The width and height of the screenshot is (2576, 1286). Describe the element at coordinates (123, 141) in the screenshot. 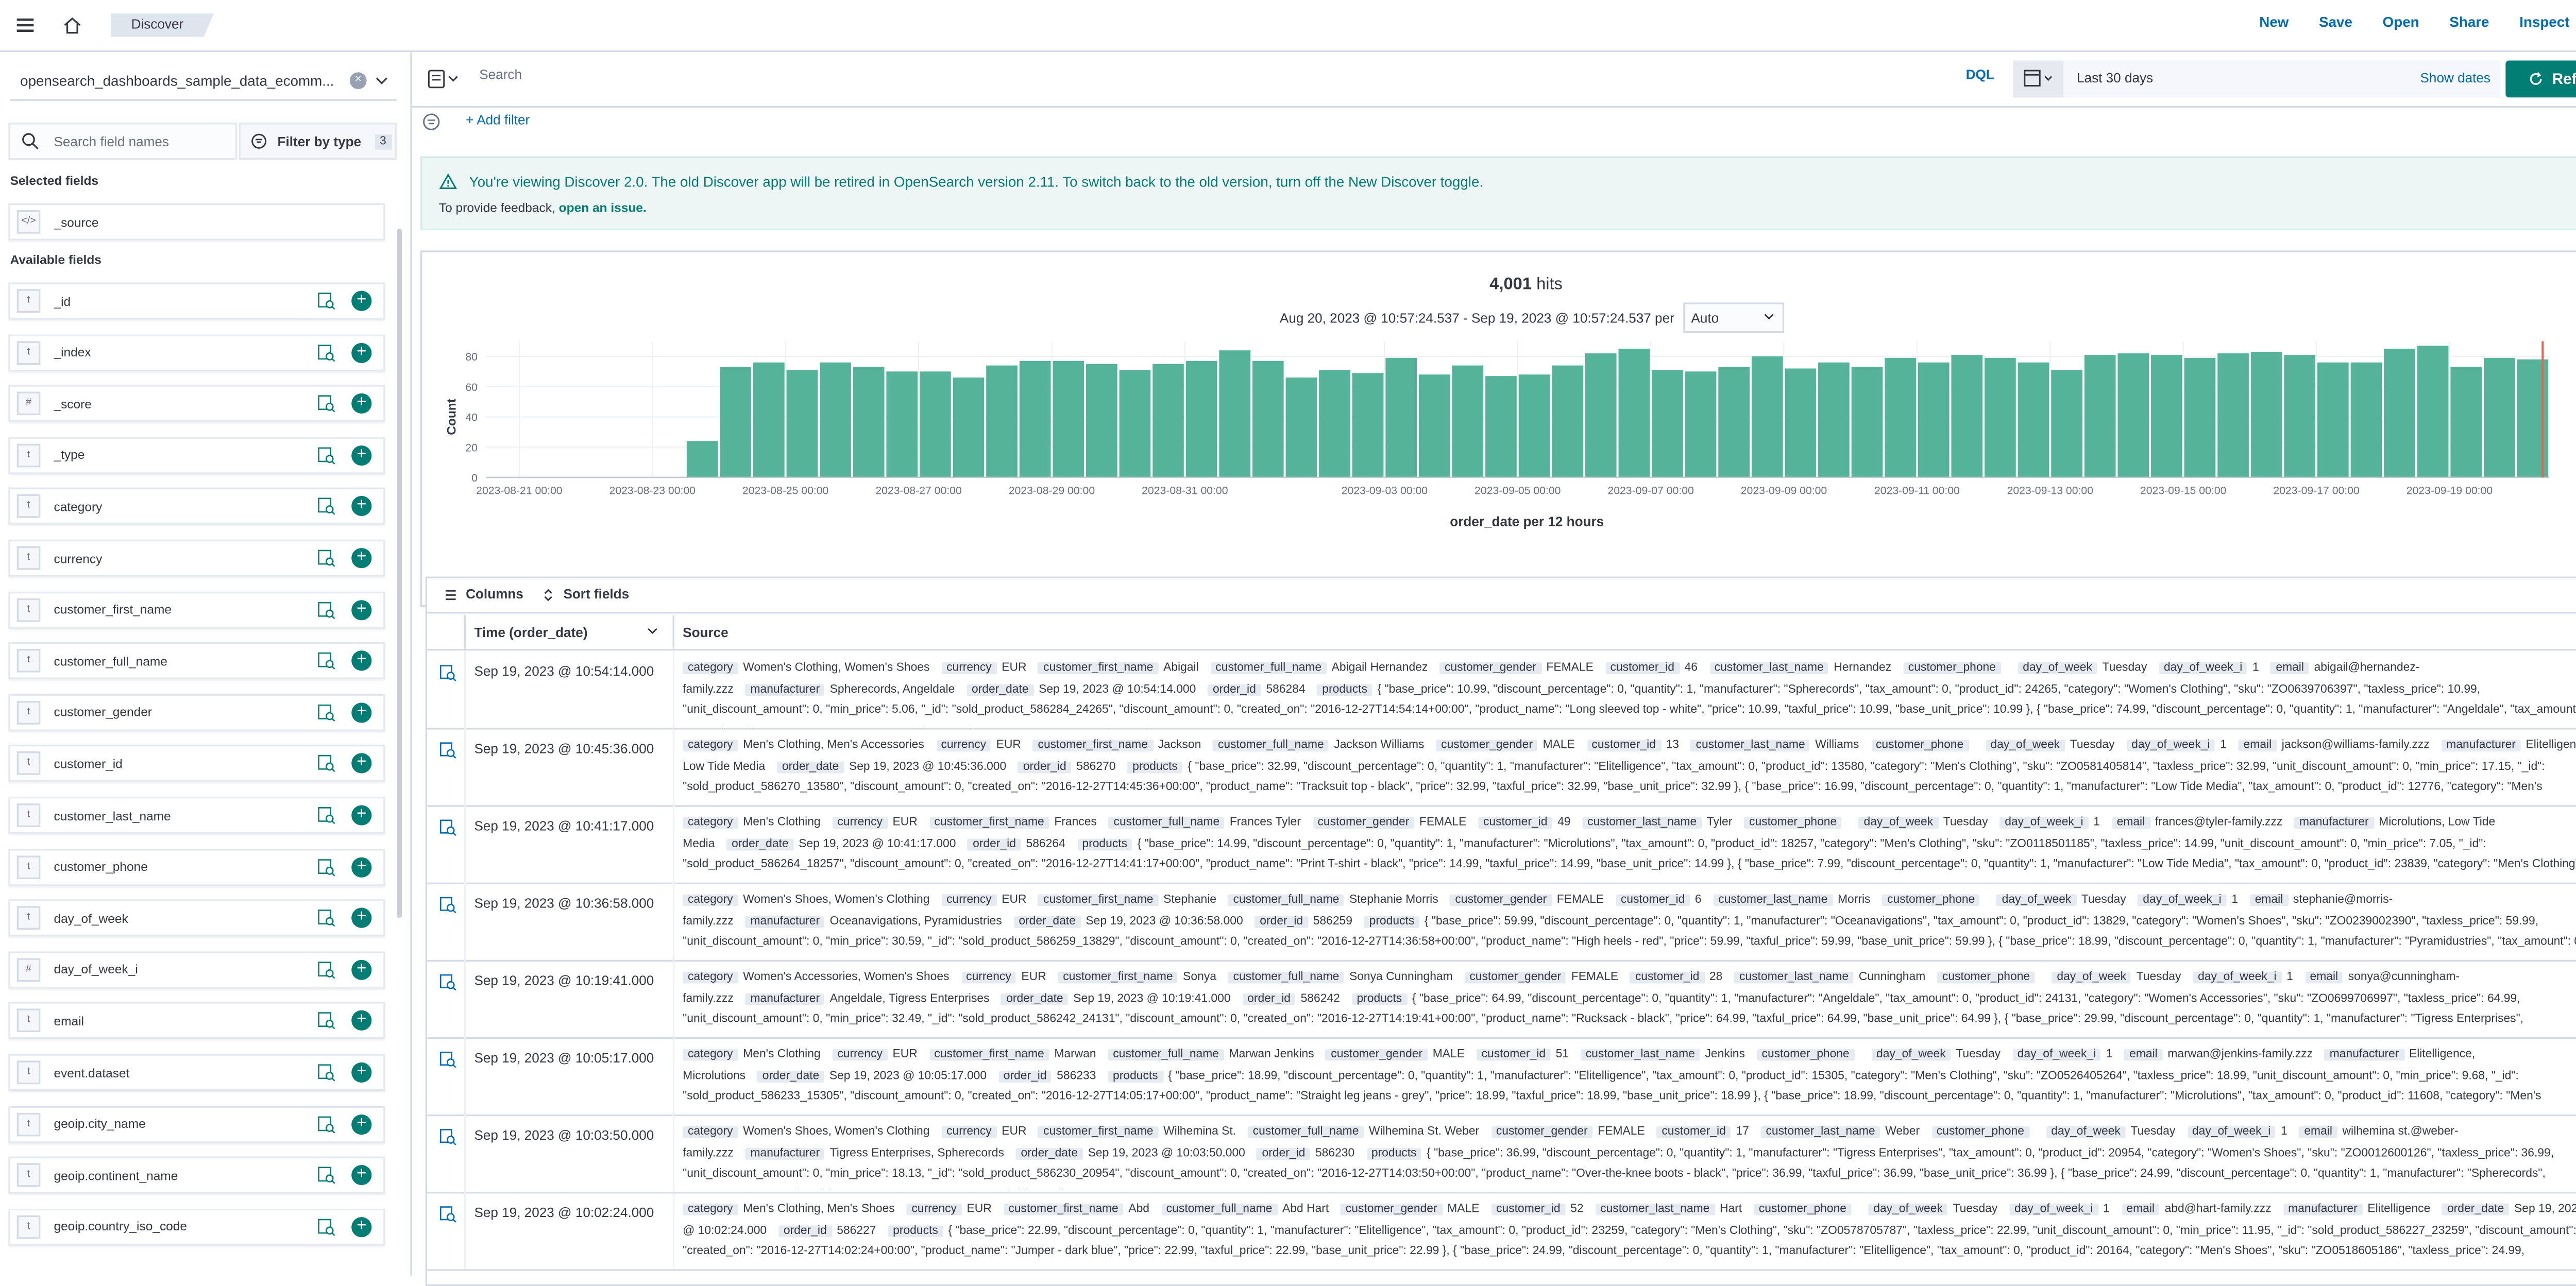

I see `search-field-names-input: Search field names` at that location.